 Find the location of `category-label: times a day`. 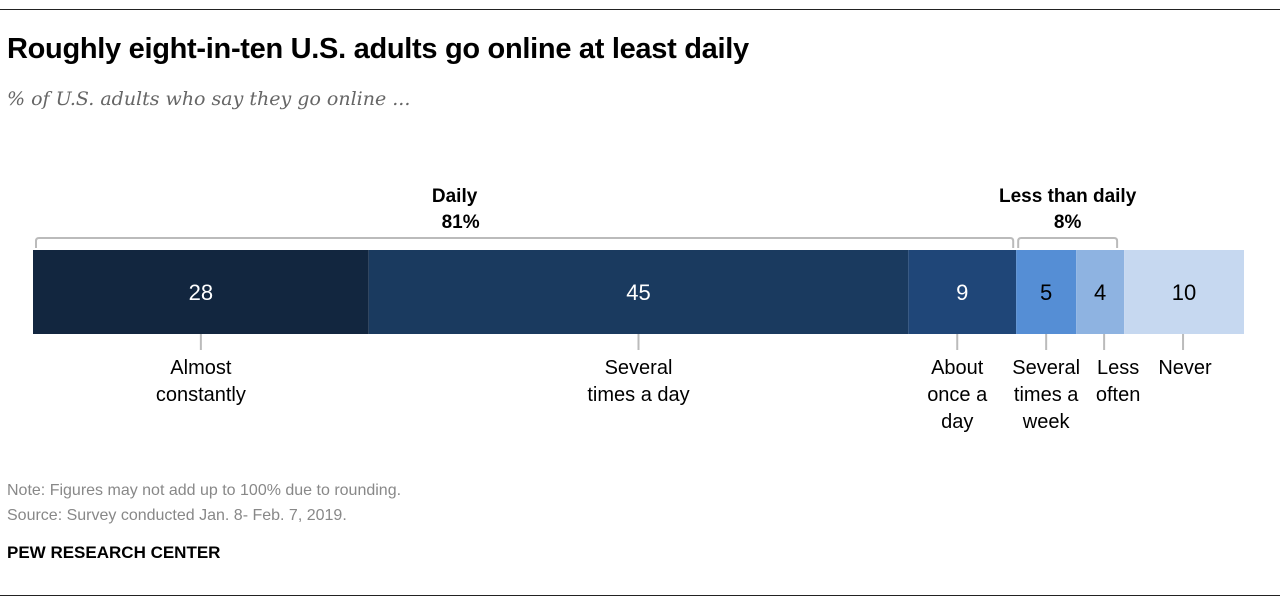

category-label: times a day is located at coordinates (638, 395).